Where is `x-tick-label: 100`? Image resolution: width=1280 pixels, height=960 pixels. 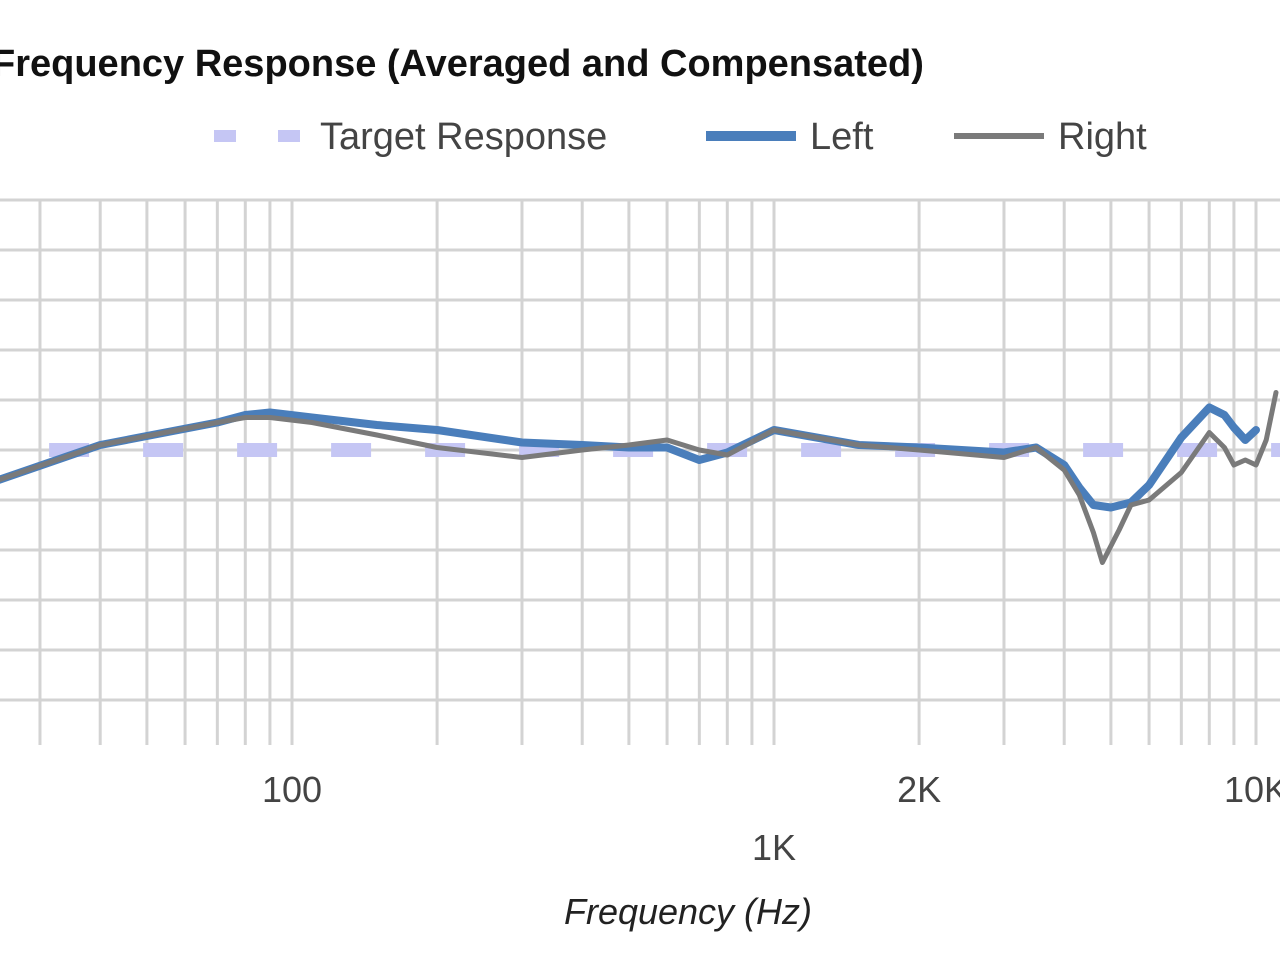 x-tick-label: 100 is located at coordinates (292, 789).